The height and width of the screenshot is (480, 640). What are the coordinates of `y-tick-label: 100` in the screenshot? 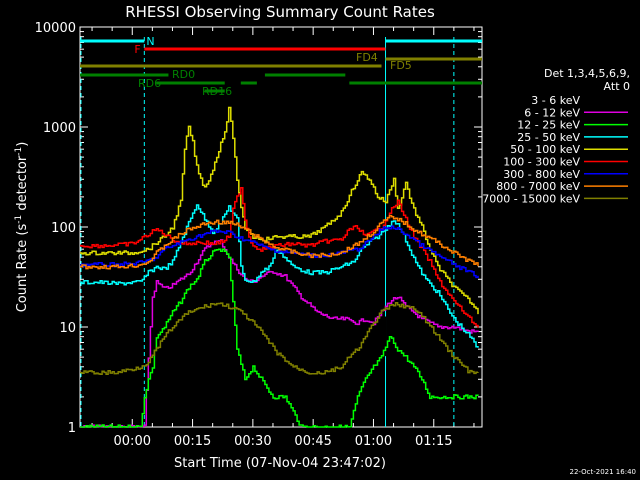 It's located at (63, 228).